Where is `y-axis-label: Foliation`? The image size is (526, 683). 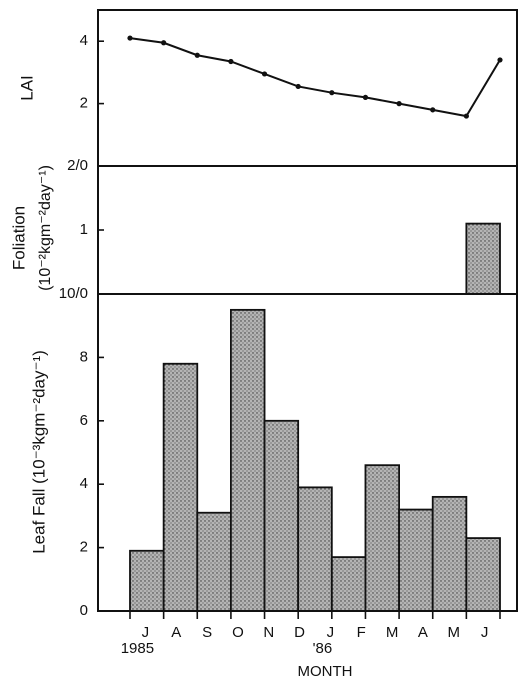 y-axis-label: Foliation is located at coordinates (18, 238).